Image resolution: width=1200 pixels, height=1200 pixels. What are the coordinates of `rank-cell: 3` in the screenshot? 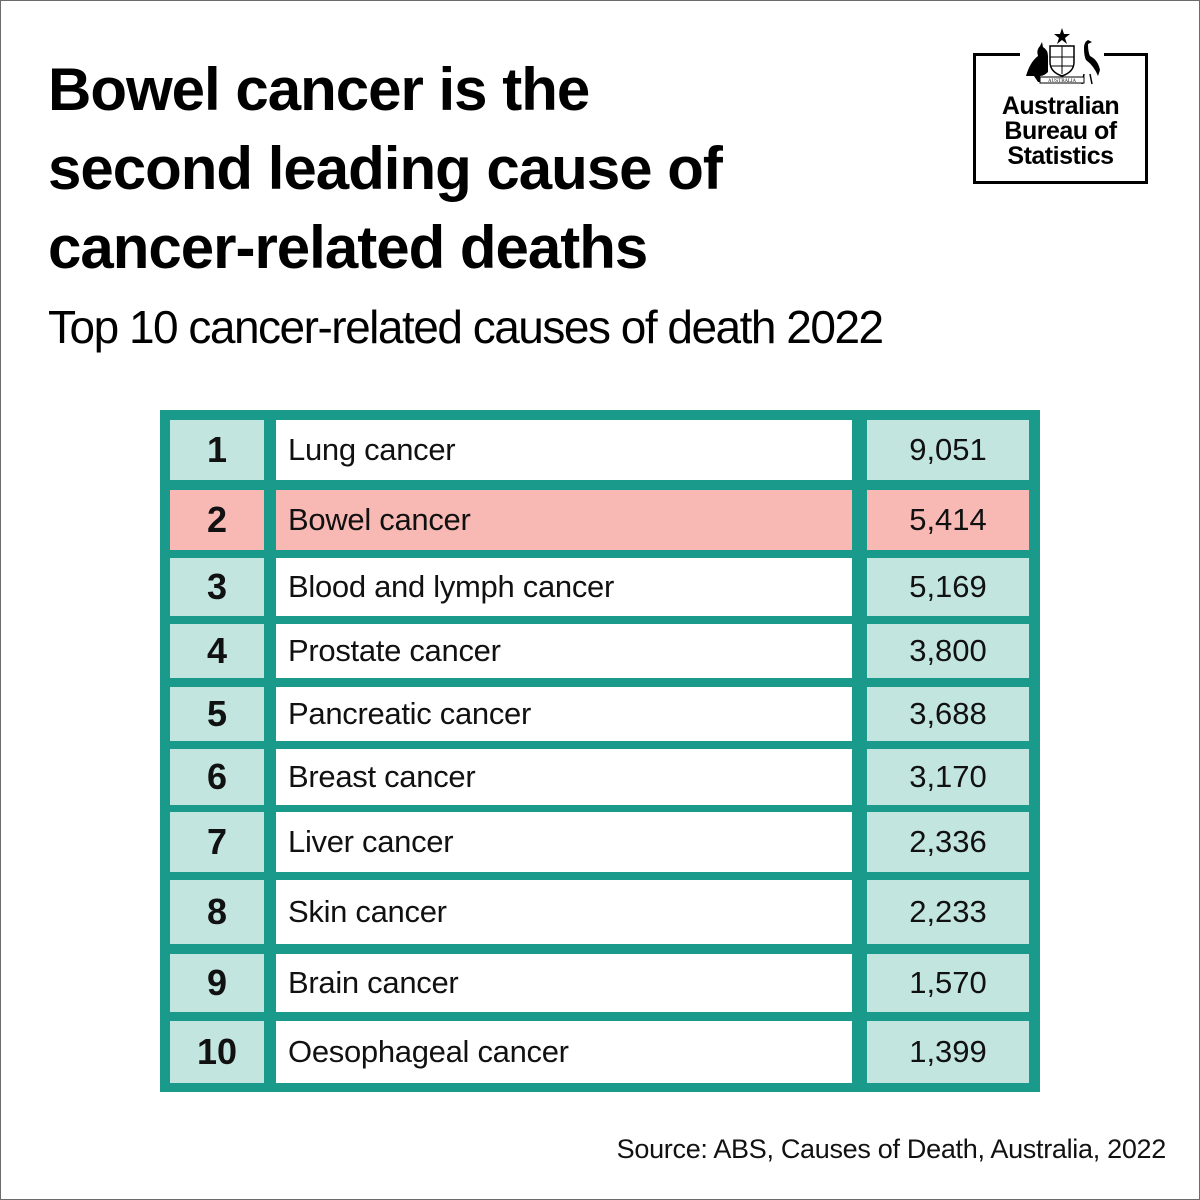 It's located at (217, 587).